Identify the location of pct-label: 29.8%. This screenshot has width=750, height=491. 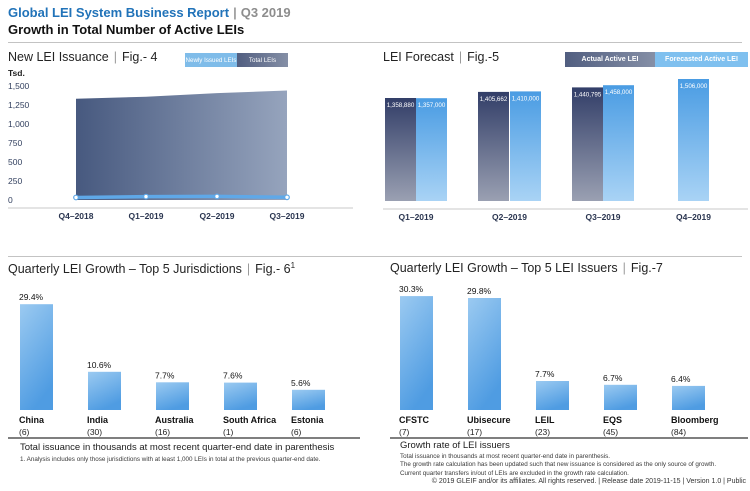
(479, 291).